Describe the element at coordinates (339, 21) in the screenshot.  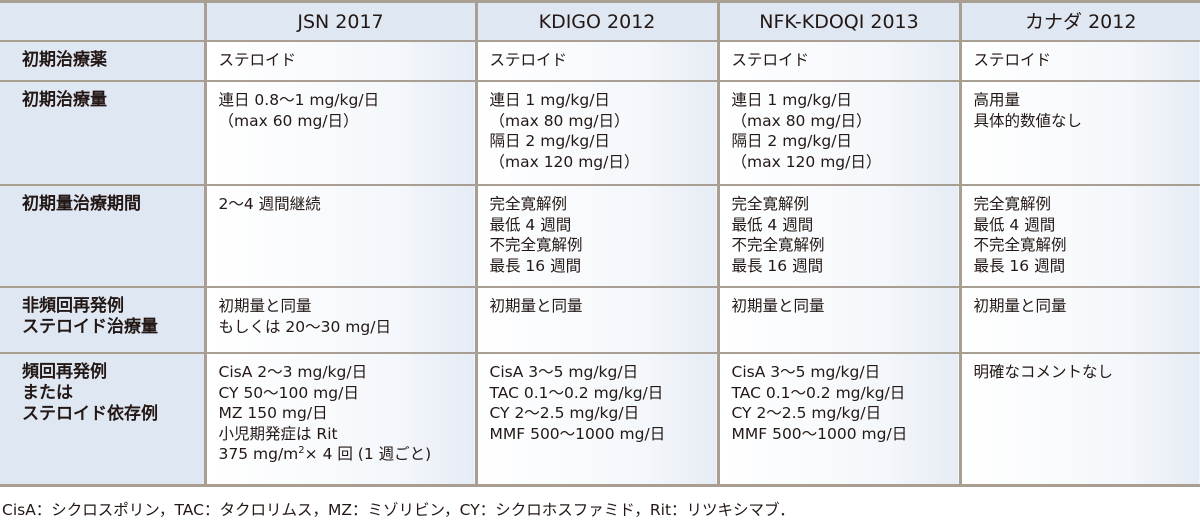
I see `column-header: JSN 2017` at that location.